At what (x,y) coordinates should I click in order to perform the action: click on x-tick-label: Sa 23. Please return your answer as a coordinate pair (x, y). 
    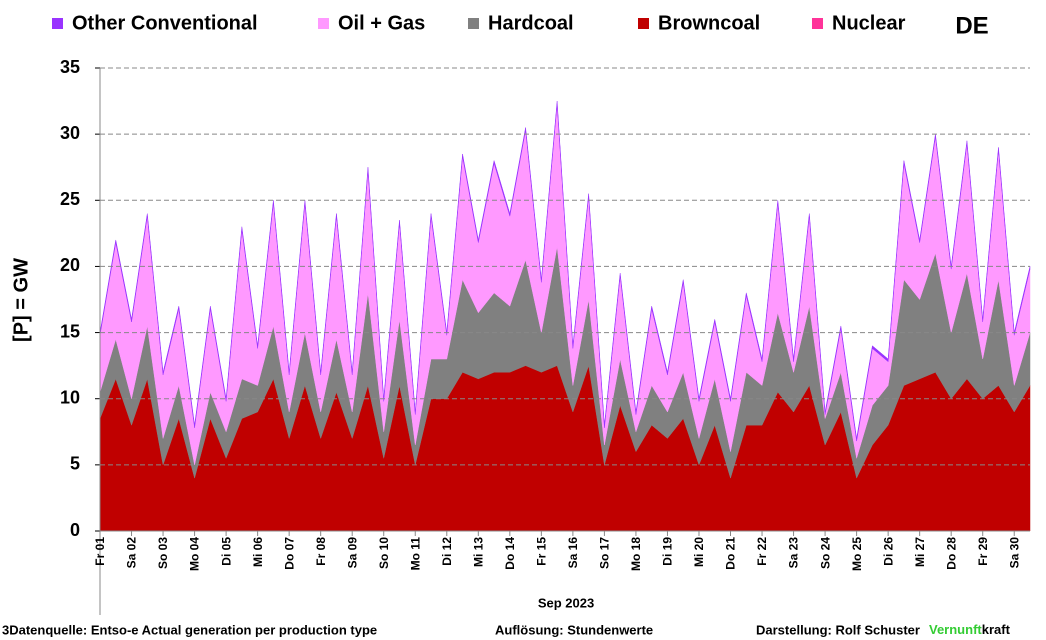
    Looking at the image, I should click on (794, 553).